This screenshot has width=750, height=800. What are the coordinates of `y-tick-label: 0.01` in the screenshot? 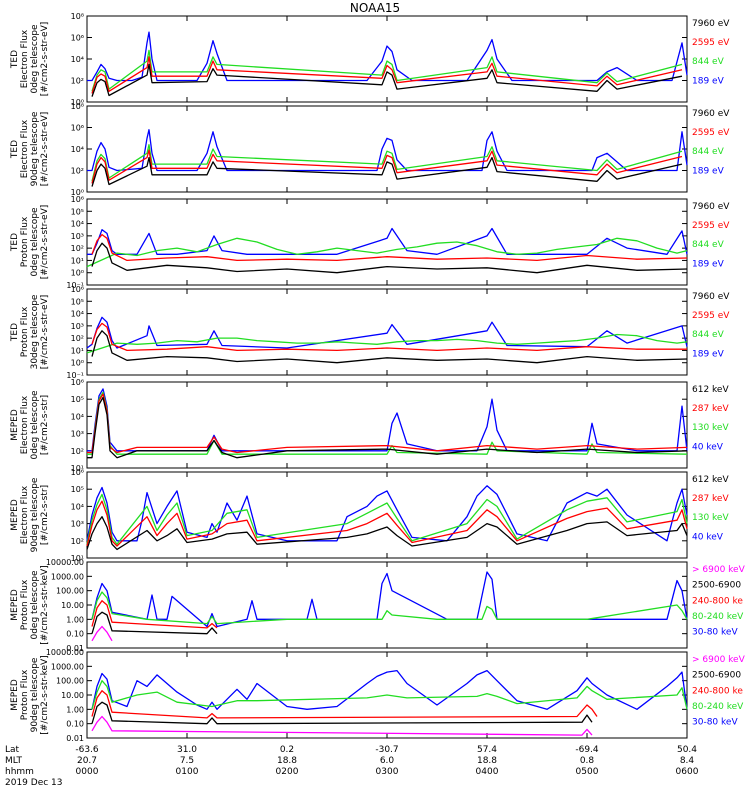 It's located at (75, 738).